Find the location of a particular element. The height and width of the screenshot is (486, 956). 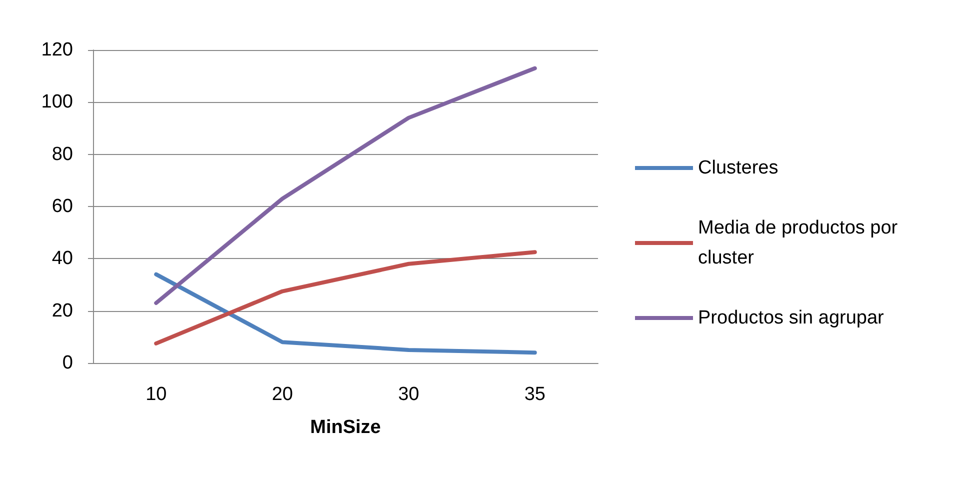

y-tick-label: 100 is located at coordinates (57, 102).